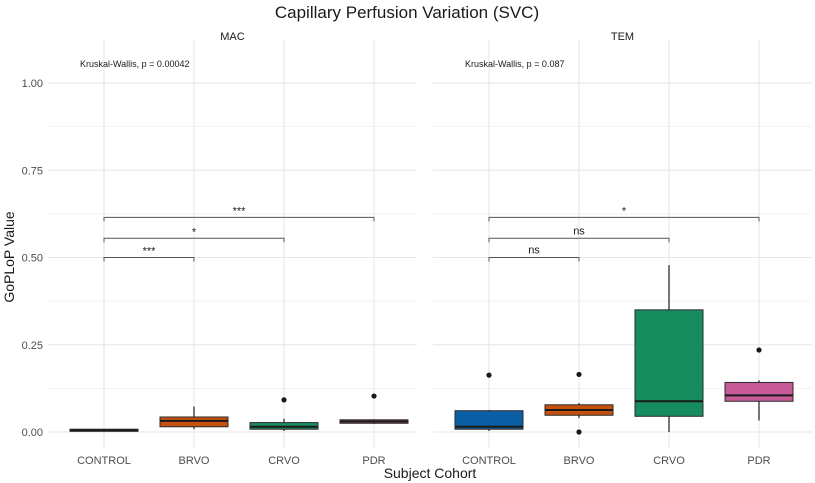 Image resolution: width=815 pixels, height=483 pixels. What do you see at coordinates (32, 346) in the screenshot?
I see `y-tick-label: 0.25` at bounding box center [32, 346].